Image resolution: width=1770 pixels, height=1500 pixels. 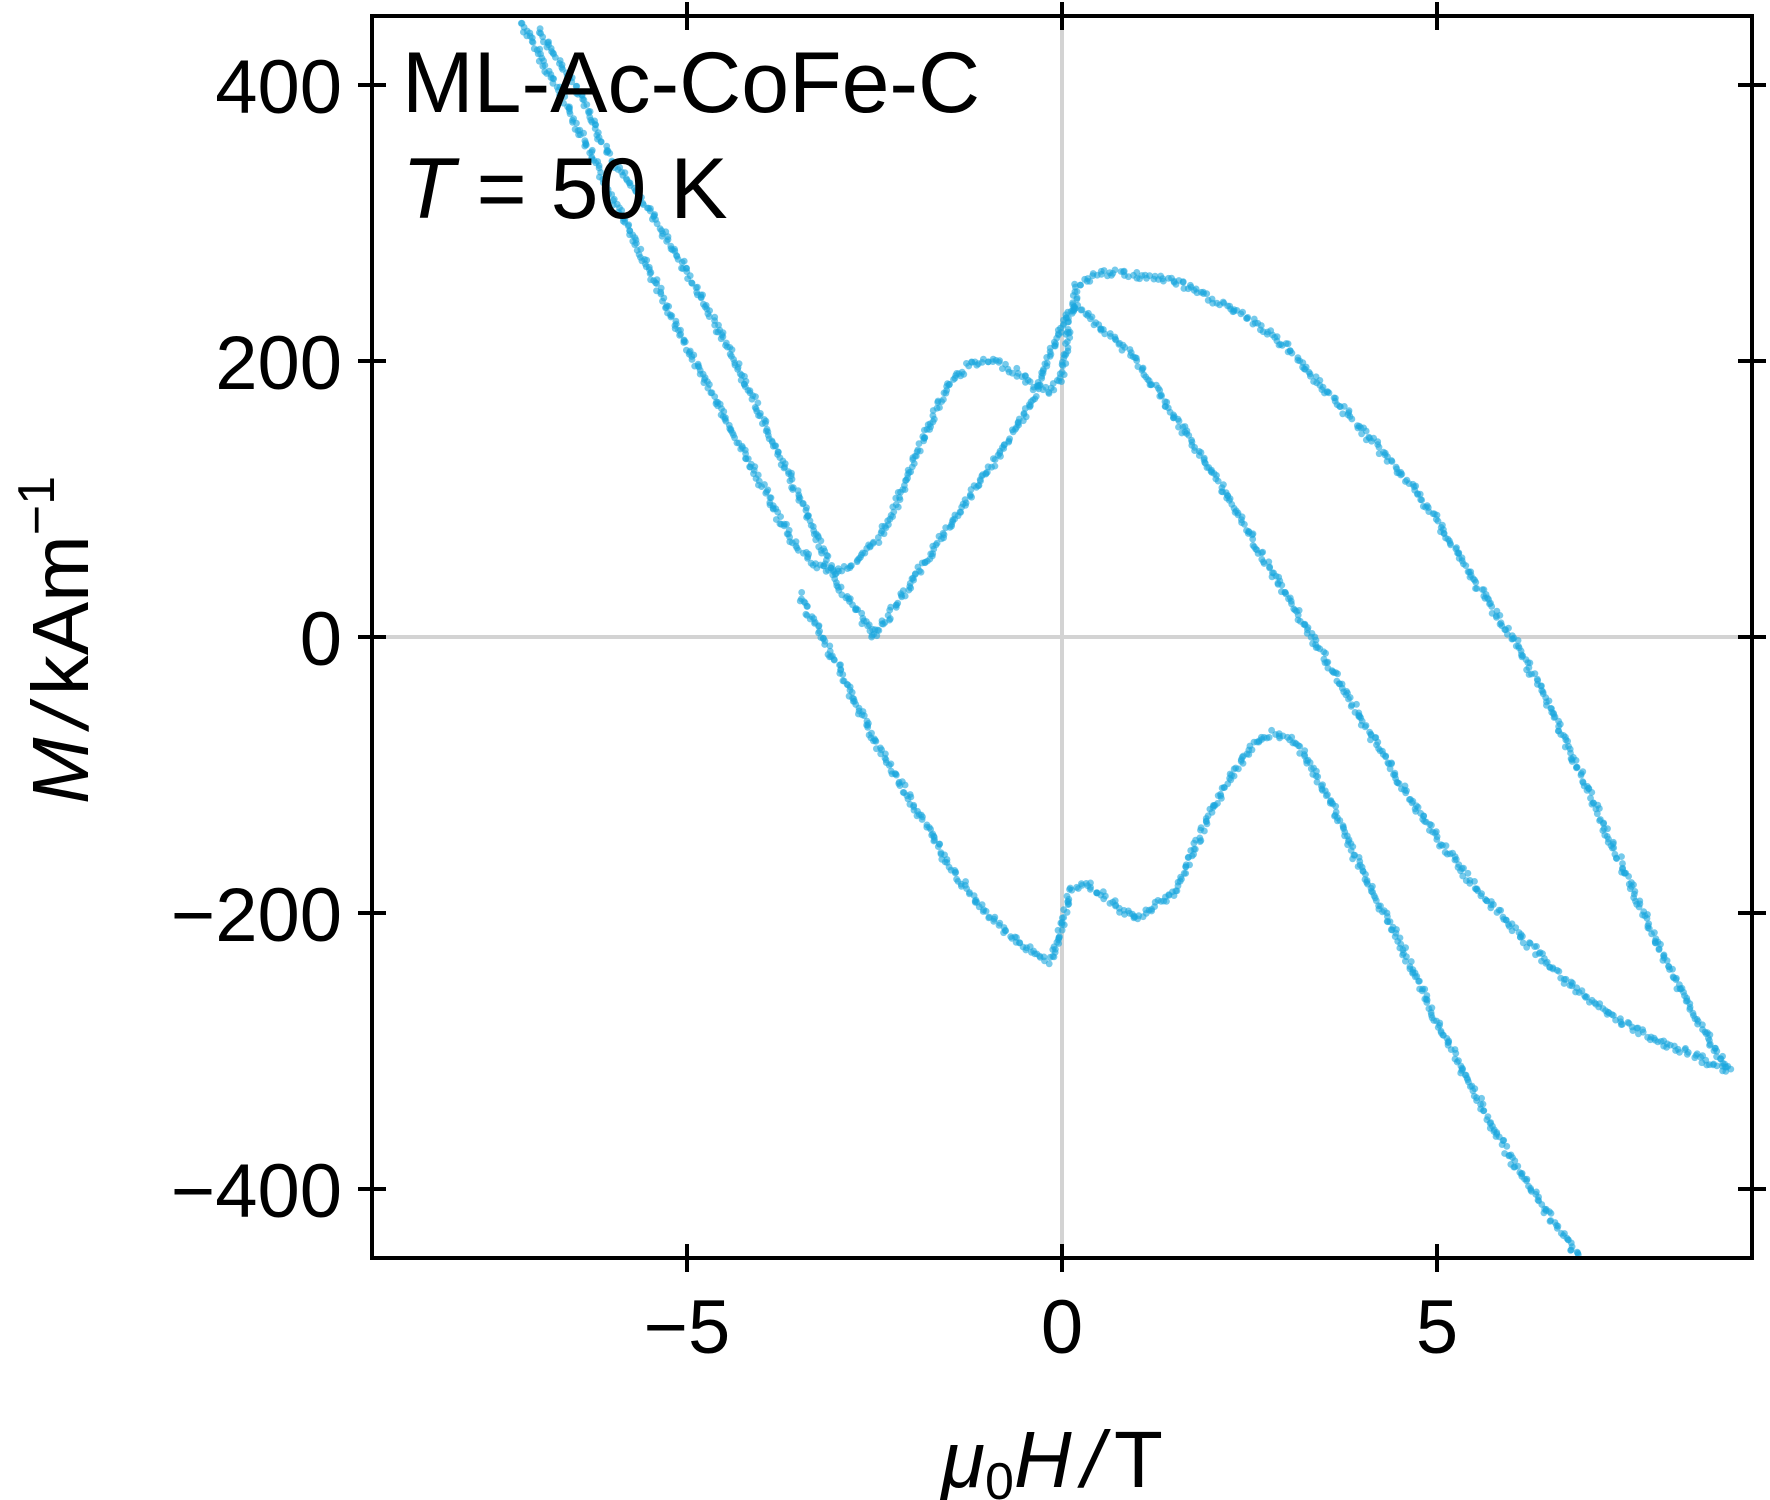 I want to click on x-tick-label: 0, so click(x=1062, y=1327).